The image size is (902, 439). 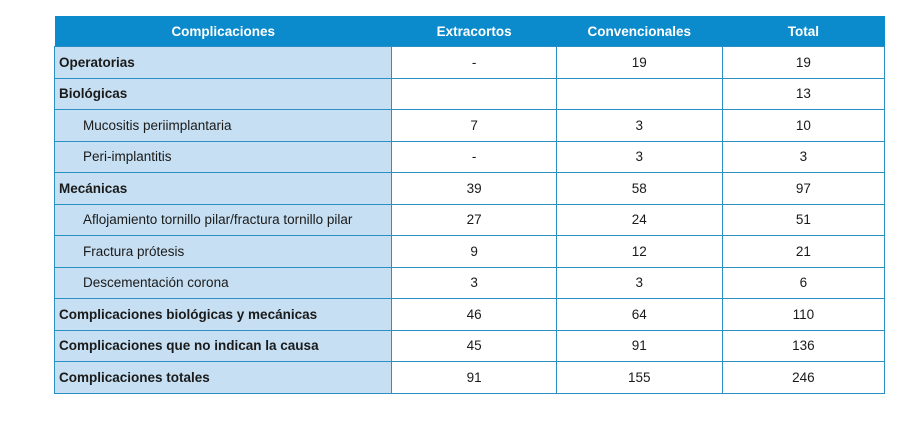 What do you see at coordinates (223, 377) in the screenshot?
I see `row-label: Complicaciones totales` at bounding box center [223, 377].